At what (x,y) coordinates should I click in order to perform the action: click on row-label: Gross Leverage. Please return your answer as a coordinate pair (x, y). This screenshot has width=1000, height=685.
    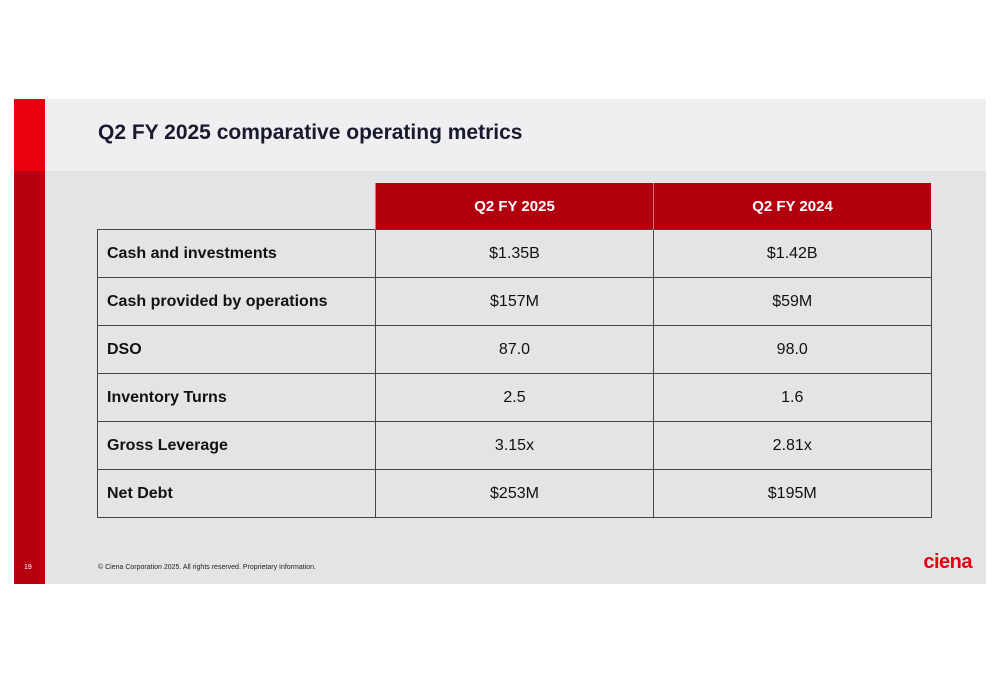
    Looking at the image, I should click on (236, 445).